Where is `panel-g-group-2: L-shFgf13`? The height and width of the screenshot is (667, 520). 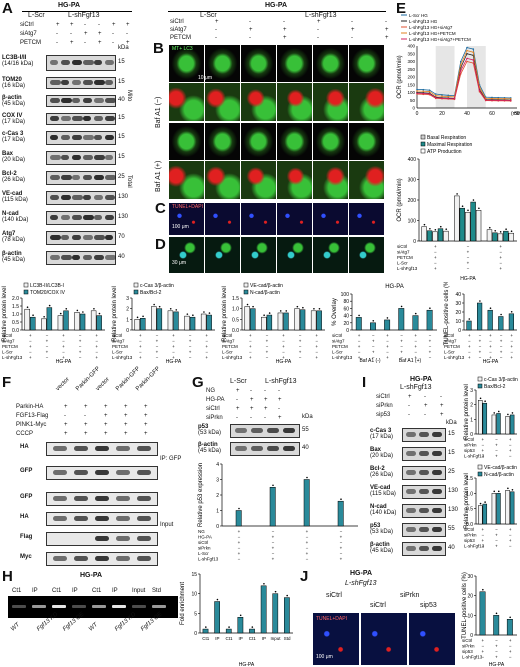 panel-g-group-2: L-shFgf13 is located at coordinates (281, 381).